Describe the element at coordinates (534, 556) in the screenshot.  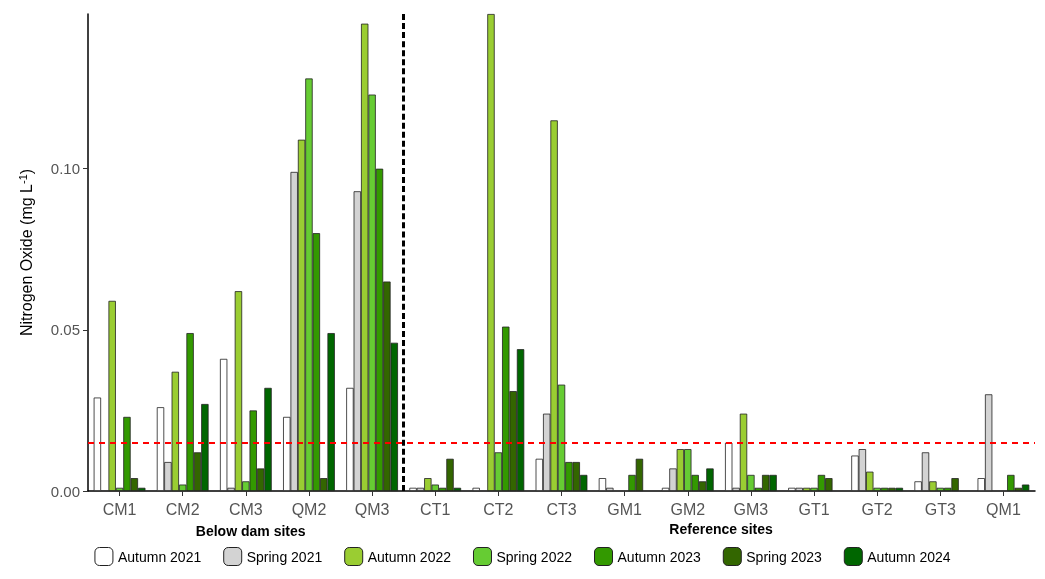
I see `legend-label: Spring 2022` at that location.